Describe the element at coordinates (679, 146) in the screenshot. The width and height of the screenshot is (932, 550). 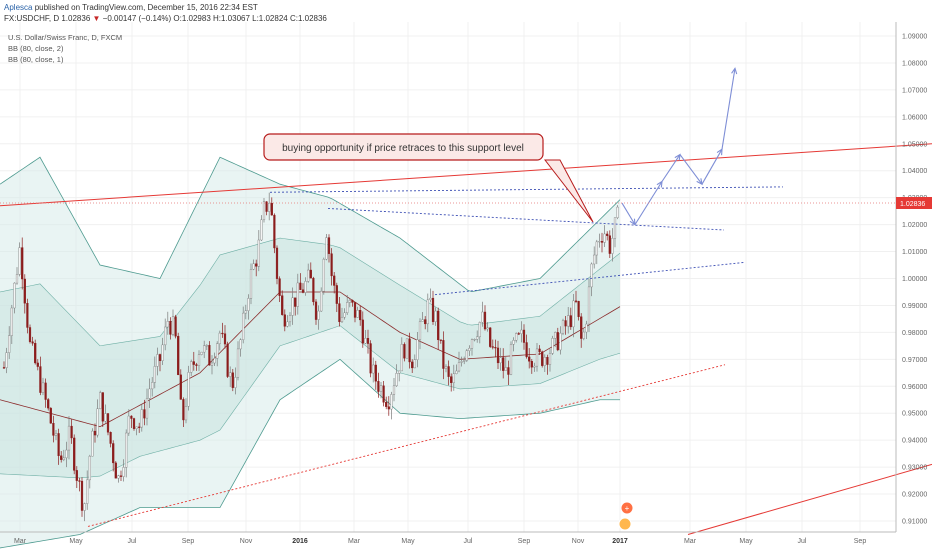
I see `projection-arrows` at that location.